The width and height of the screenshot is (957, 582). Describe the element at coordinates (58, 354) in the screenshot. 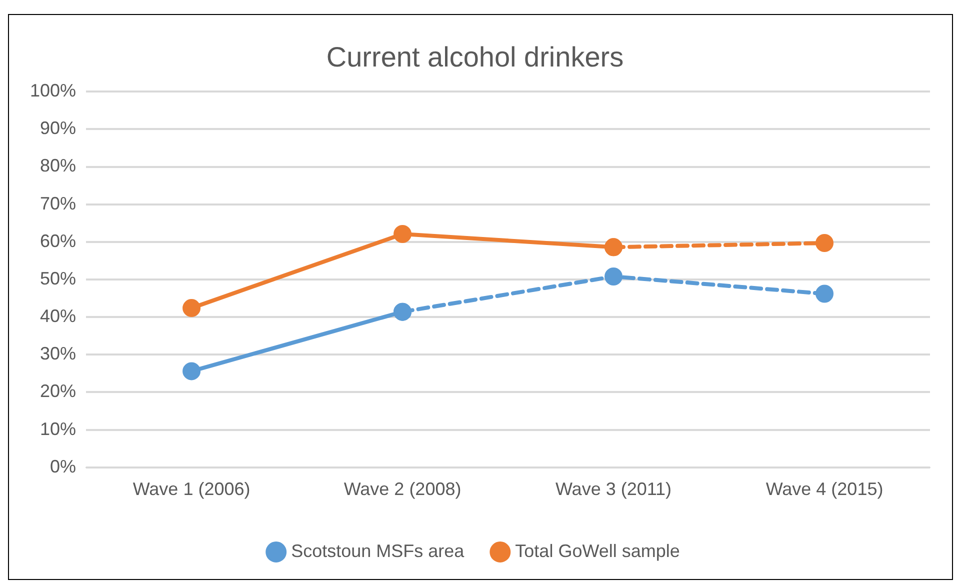

I see `y-tick-label: 30%` at that location.